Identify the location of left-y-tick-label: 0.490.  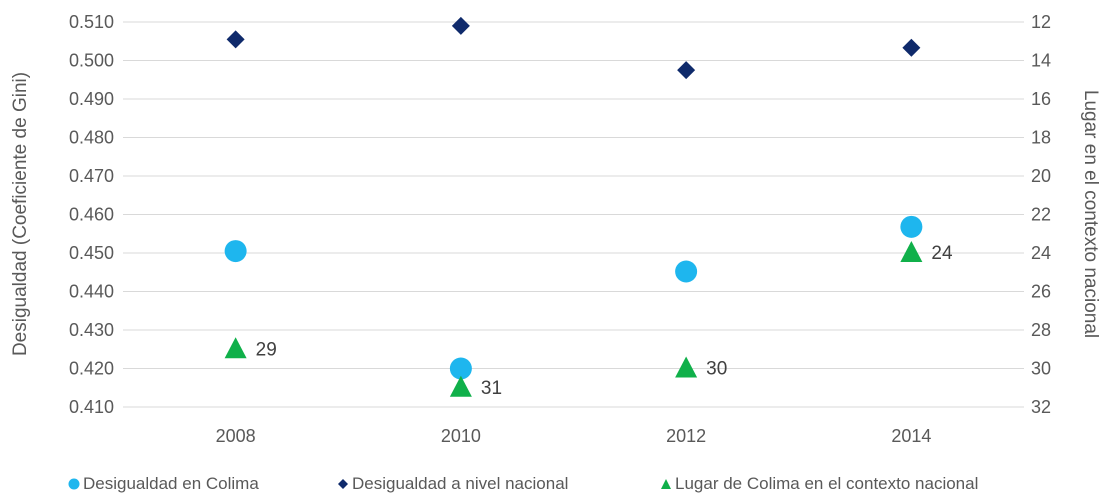
(91, 99).